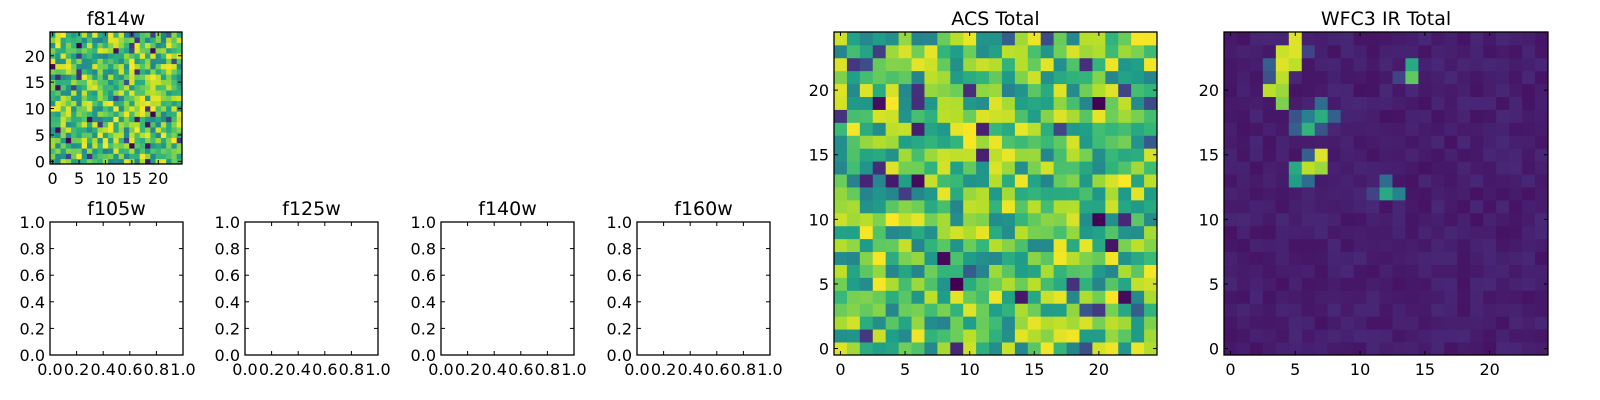  What do you see at coordinates (619, 302) in the screenshot?
I see `y-tick-label: 0.4` at bounding box center [619, 302].